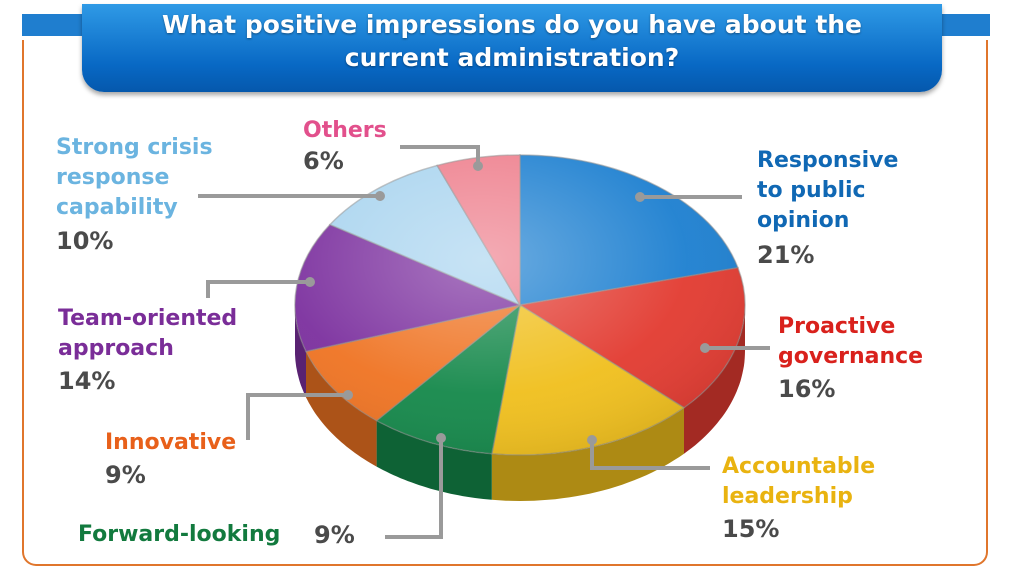 This screenshot has height=576, width=1024. I want to click on slice-label-crisis-response: Strong crisis response capability, so click(134, 177).